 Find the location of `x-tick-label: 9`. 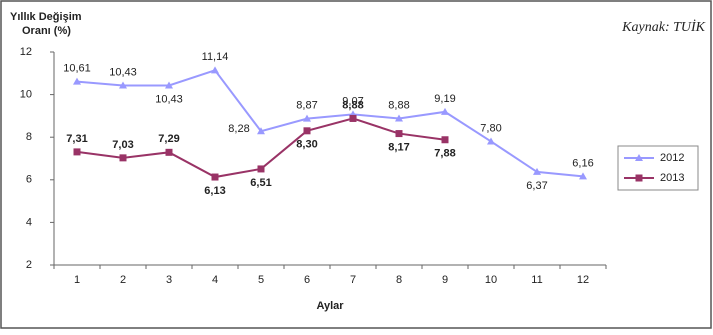

x-tick-label: 9 is located at coordinates (445, 280).